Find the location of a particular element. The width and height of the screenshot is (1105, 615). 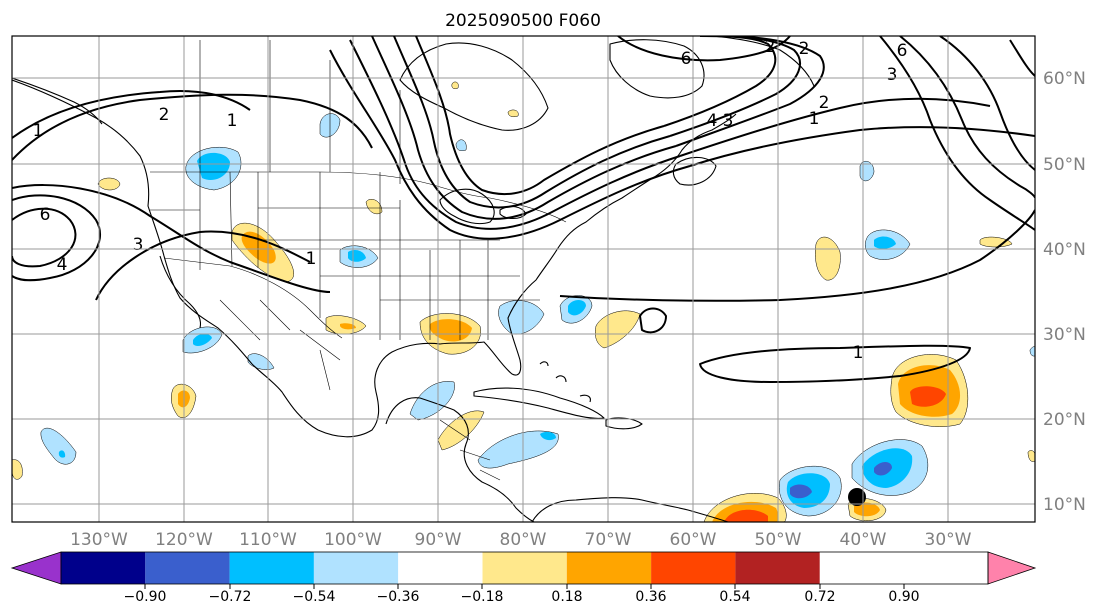

colorbar-label: 0.36 is located at coordinates (650, 597).